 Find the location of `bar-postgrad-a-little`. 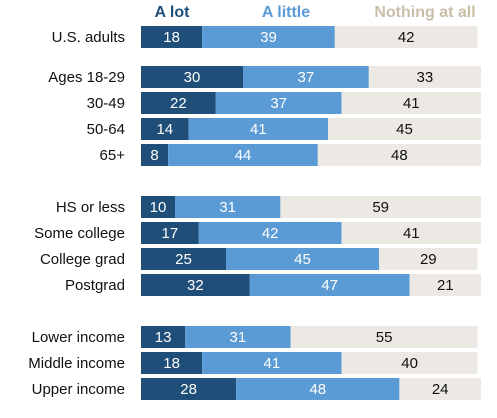

bar-postgrad-a-little is located at coordinates (329, 285).